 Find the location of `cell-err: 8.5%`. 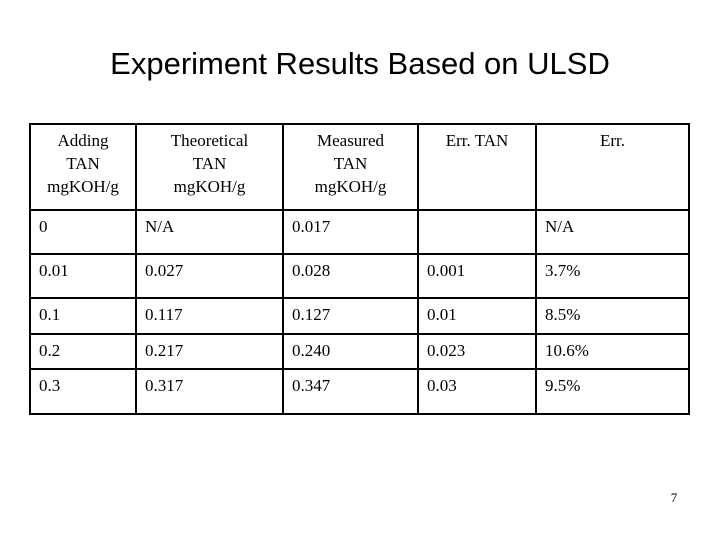

cell-err: 8.5% is located at coordinates (612, 316).